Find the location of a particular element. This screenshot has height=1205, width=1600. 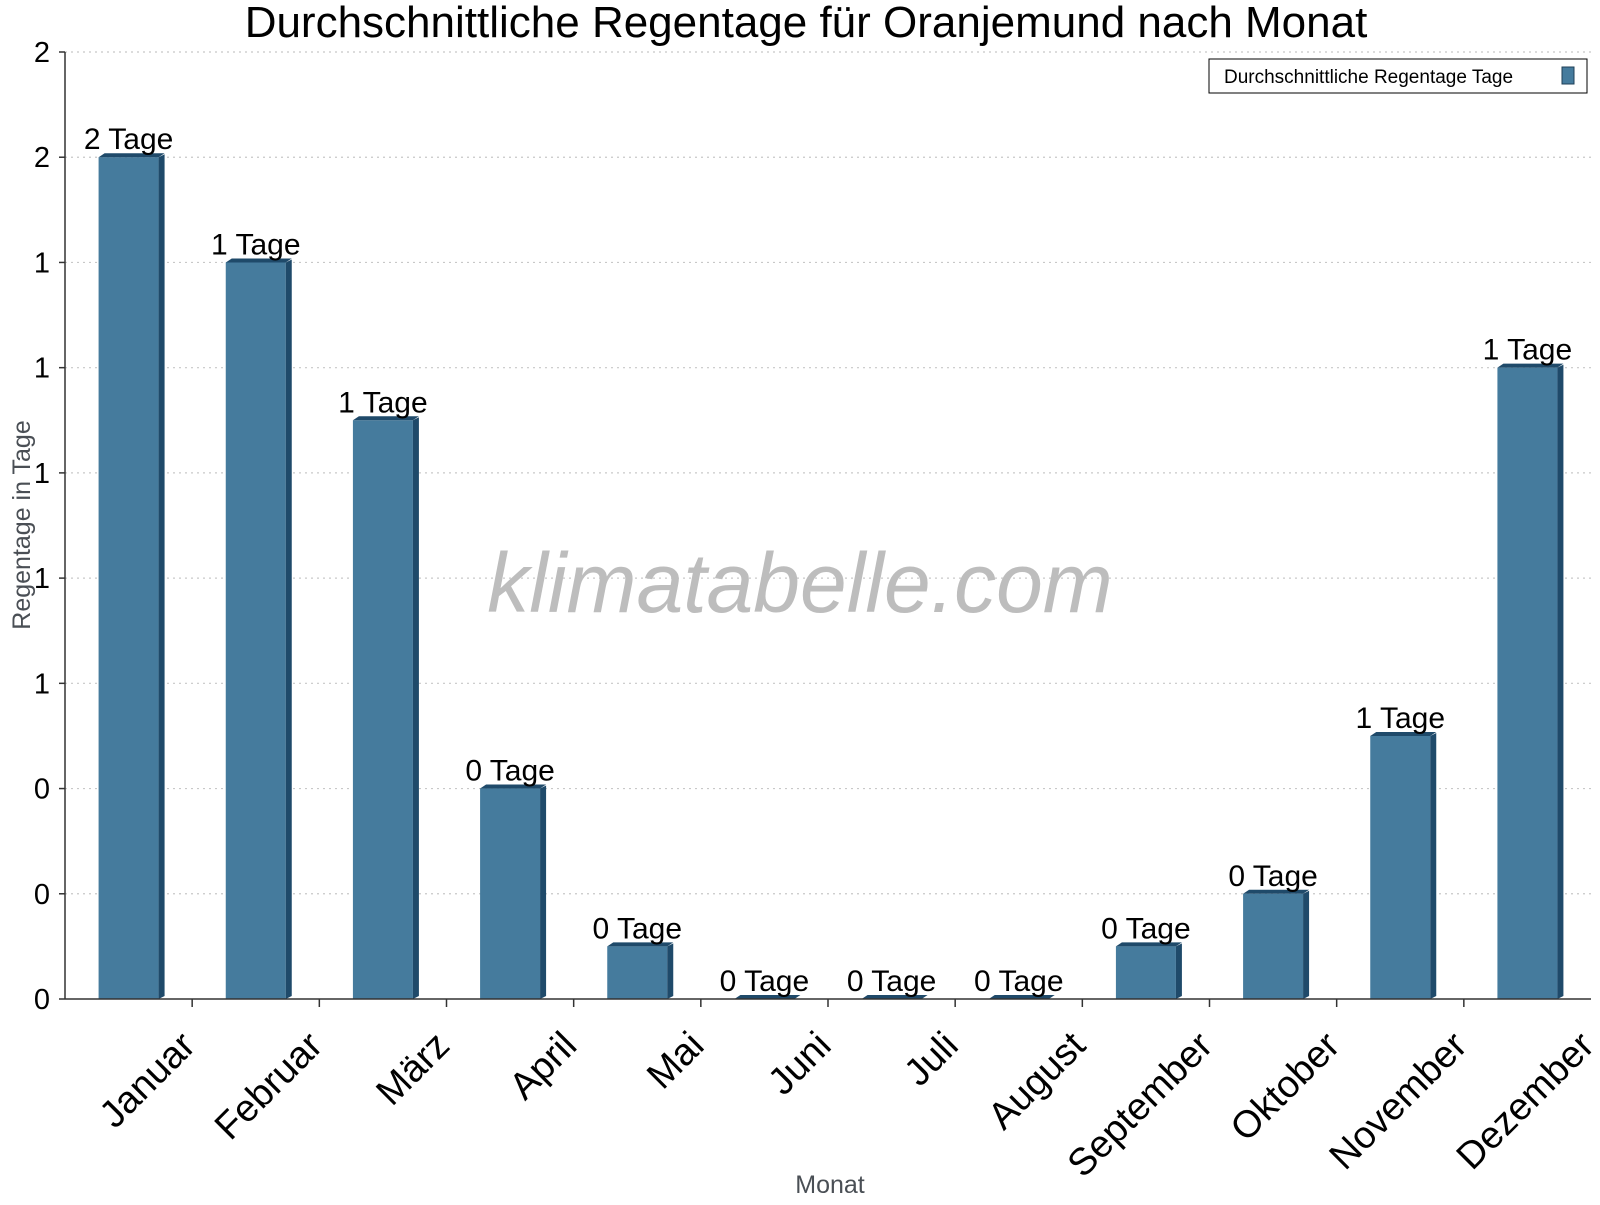

x-tick-label: März is located at coordinates (413, 1068).